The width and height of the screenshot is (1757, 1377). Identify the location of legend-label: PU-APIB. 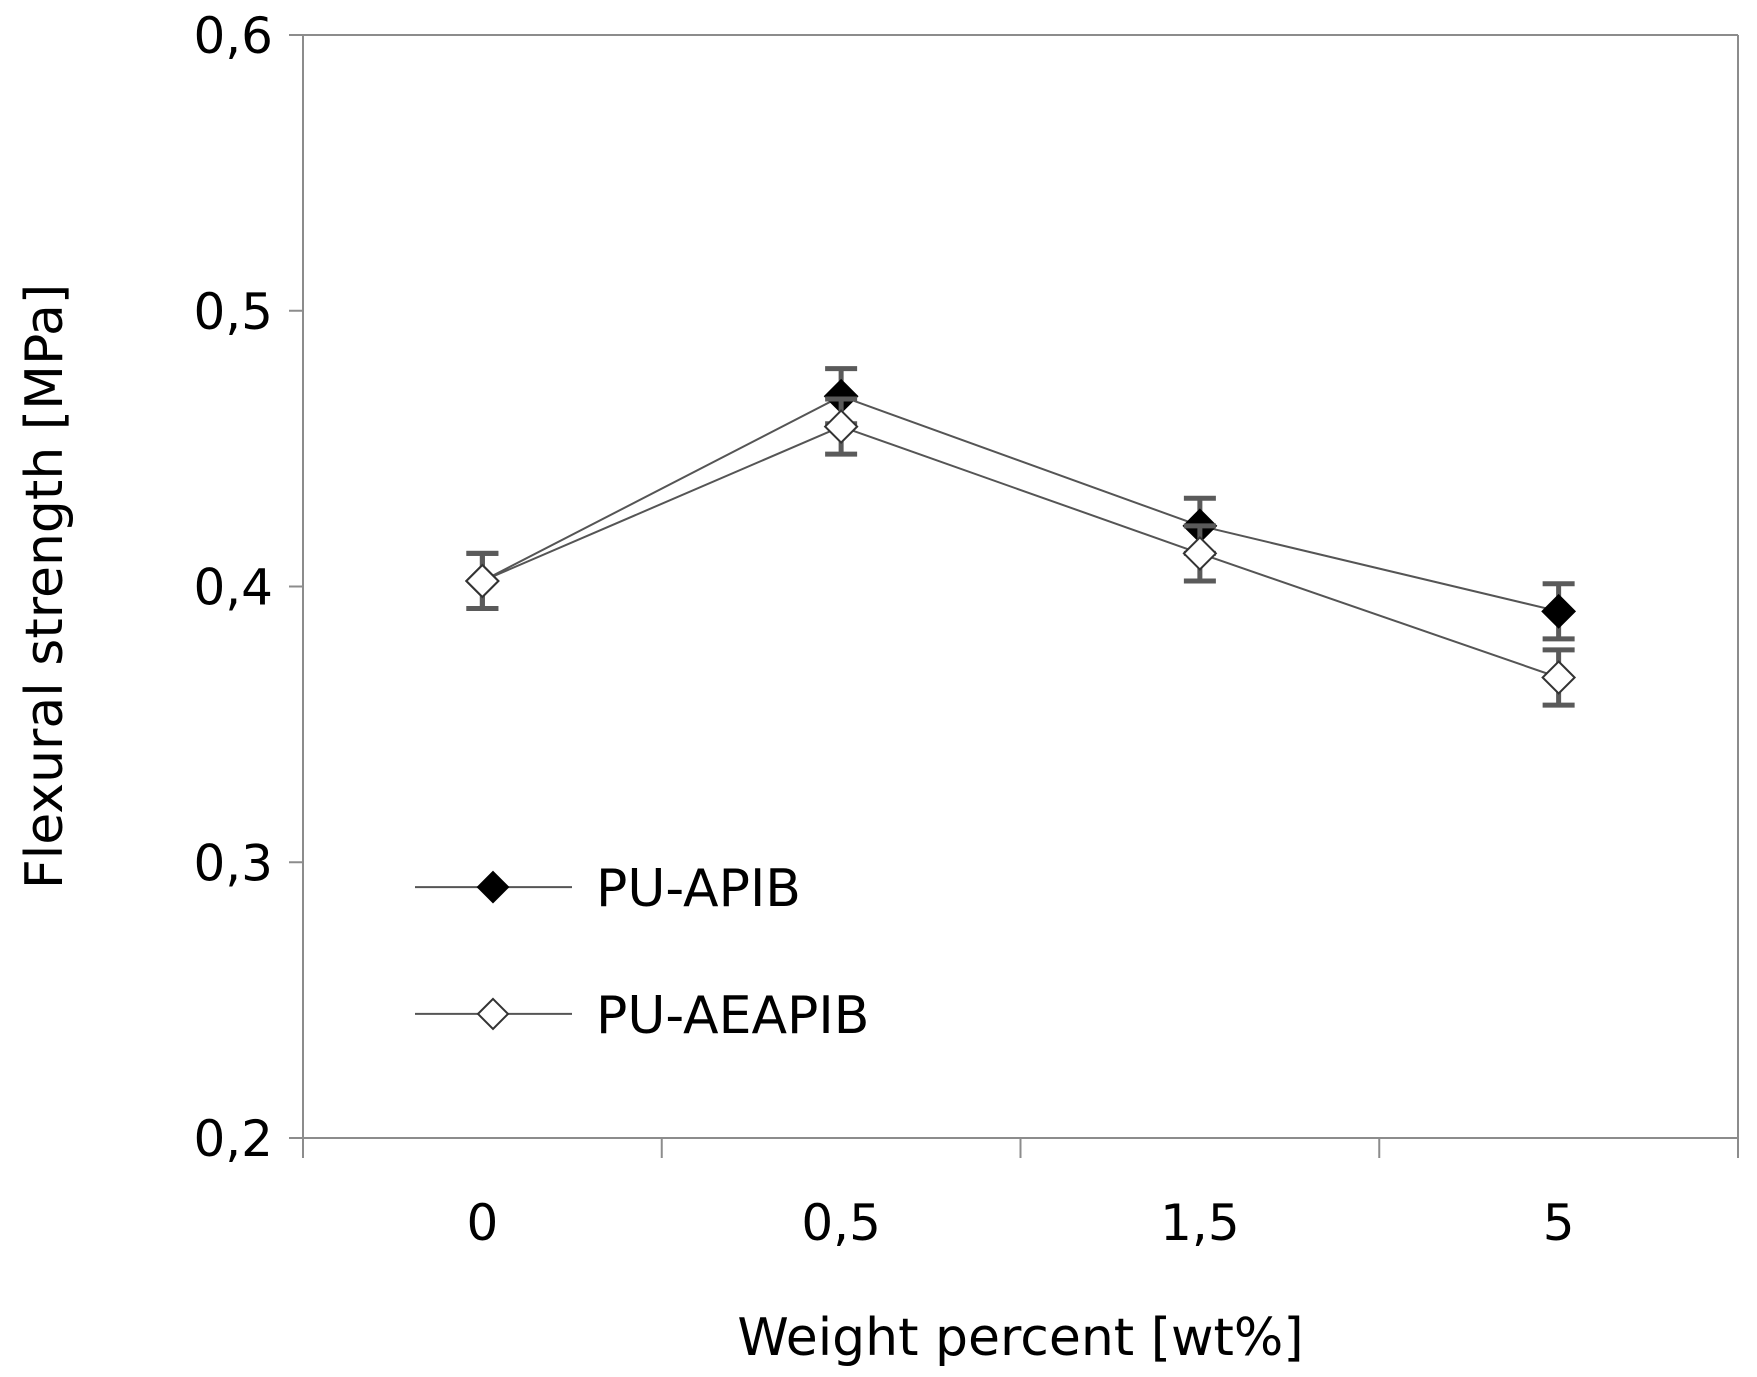
(698, 889).